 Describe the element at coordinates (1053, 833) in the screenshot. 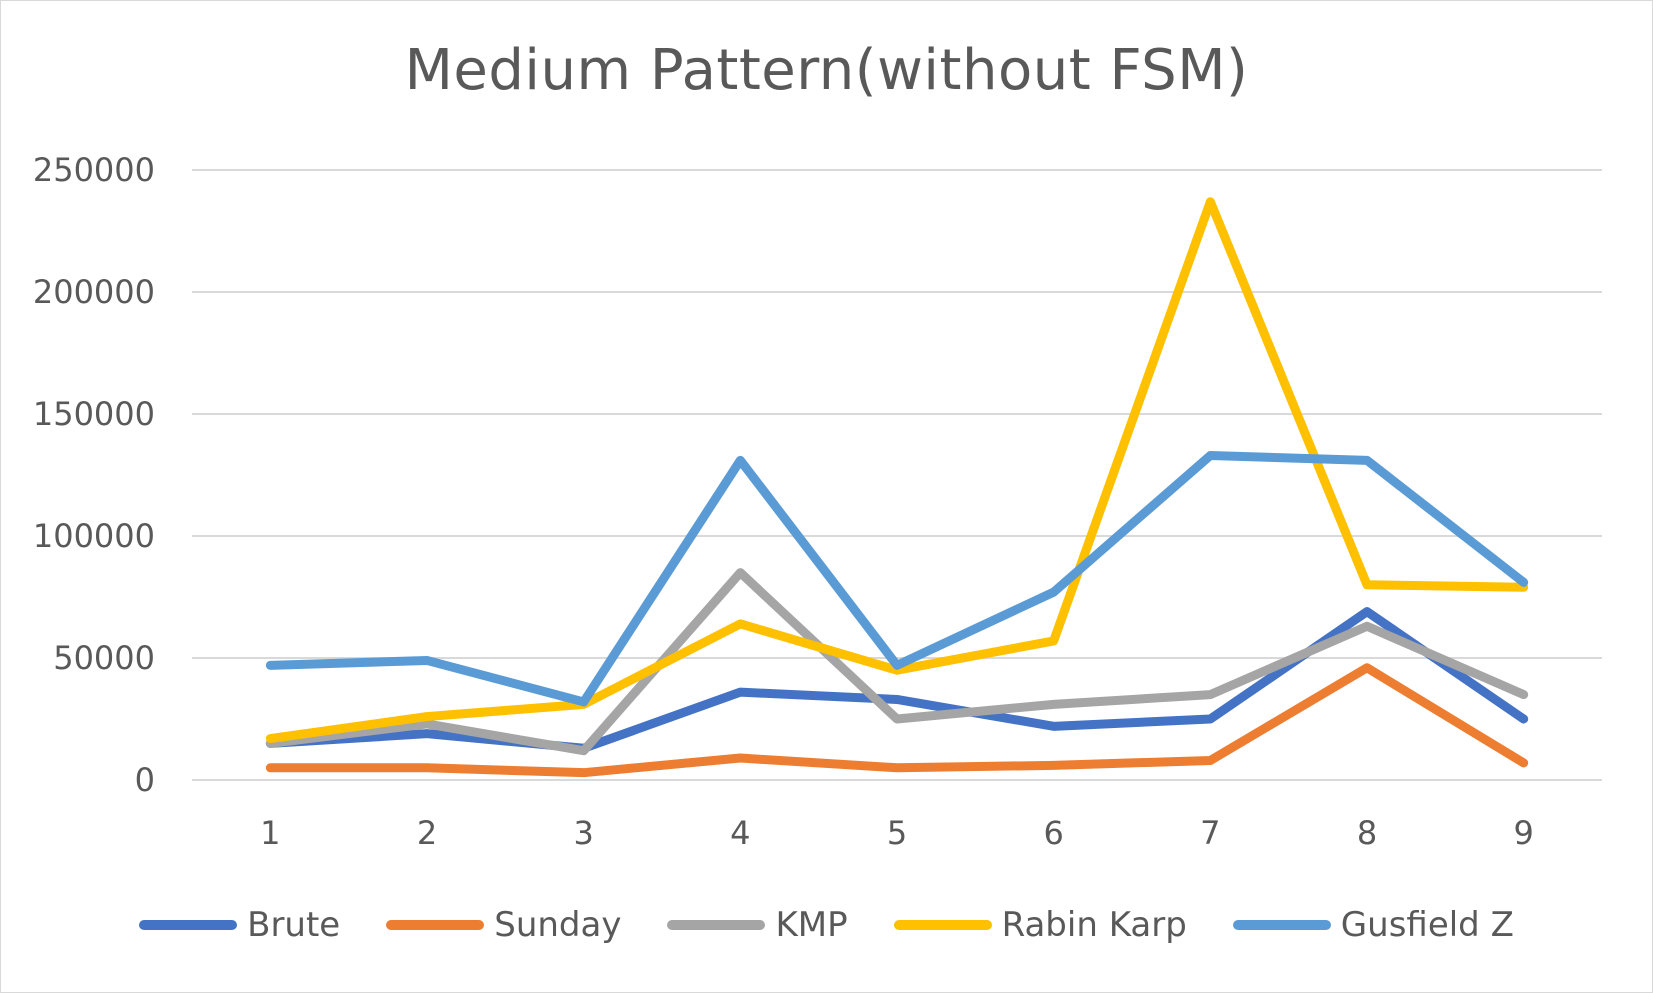

I see `x-tick-label: 6` at that location.